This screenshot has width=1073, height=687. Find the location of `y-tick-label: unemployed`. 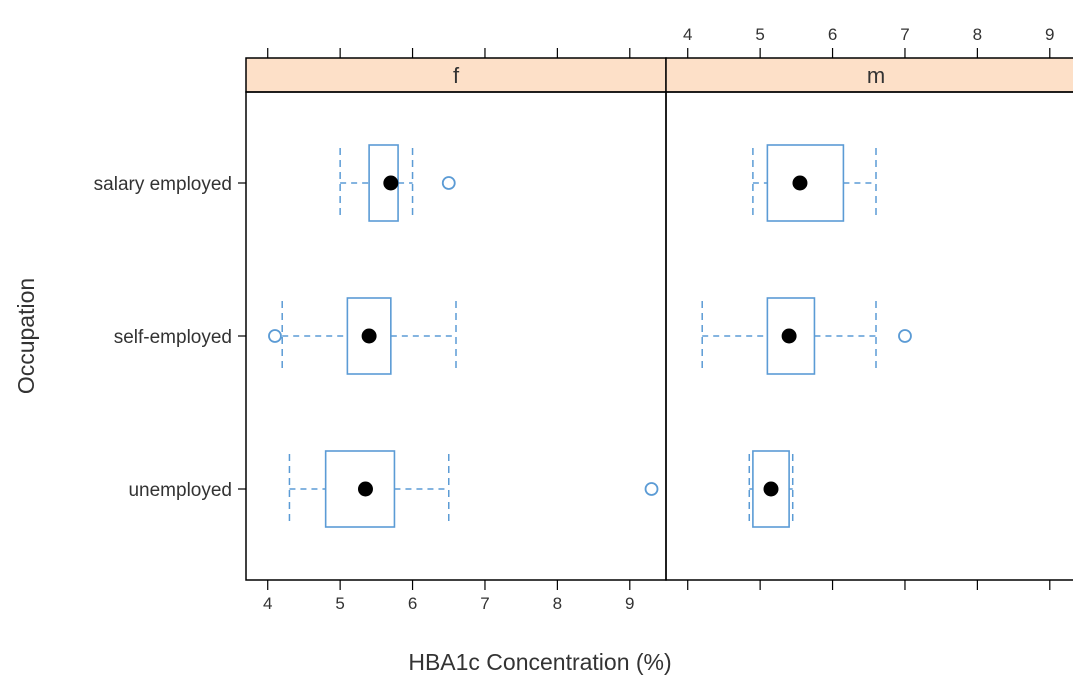

y-tick-label: unemployed is located at coordinates (180, 490).